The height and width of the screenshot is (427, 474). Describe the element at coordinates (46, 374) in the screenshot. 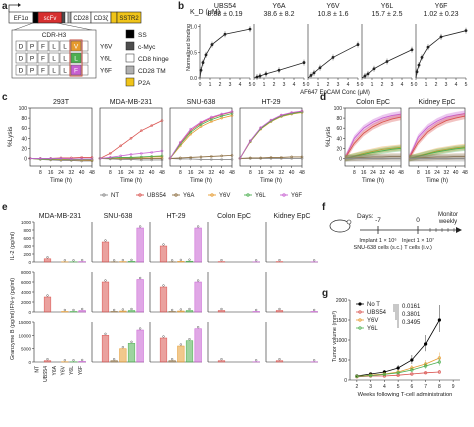

I see `group-tick-label: UBS54` at that location.